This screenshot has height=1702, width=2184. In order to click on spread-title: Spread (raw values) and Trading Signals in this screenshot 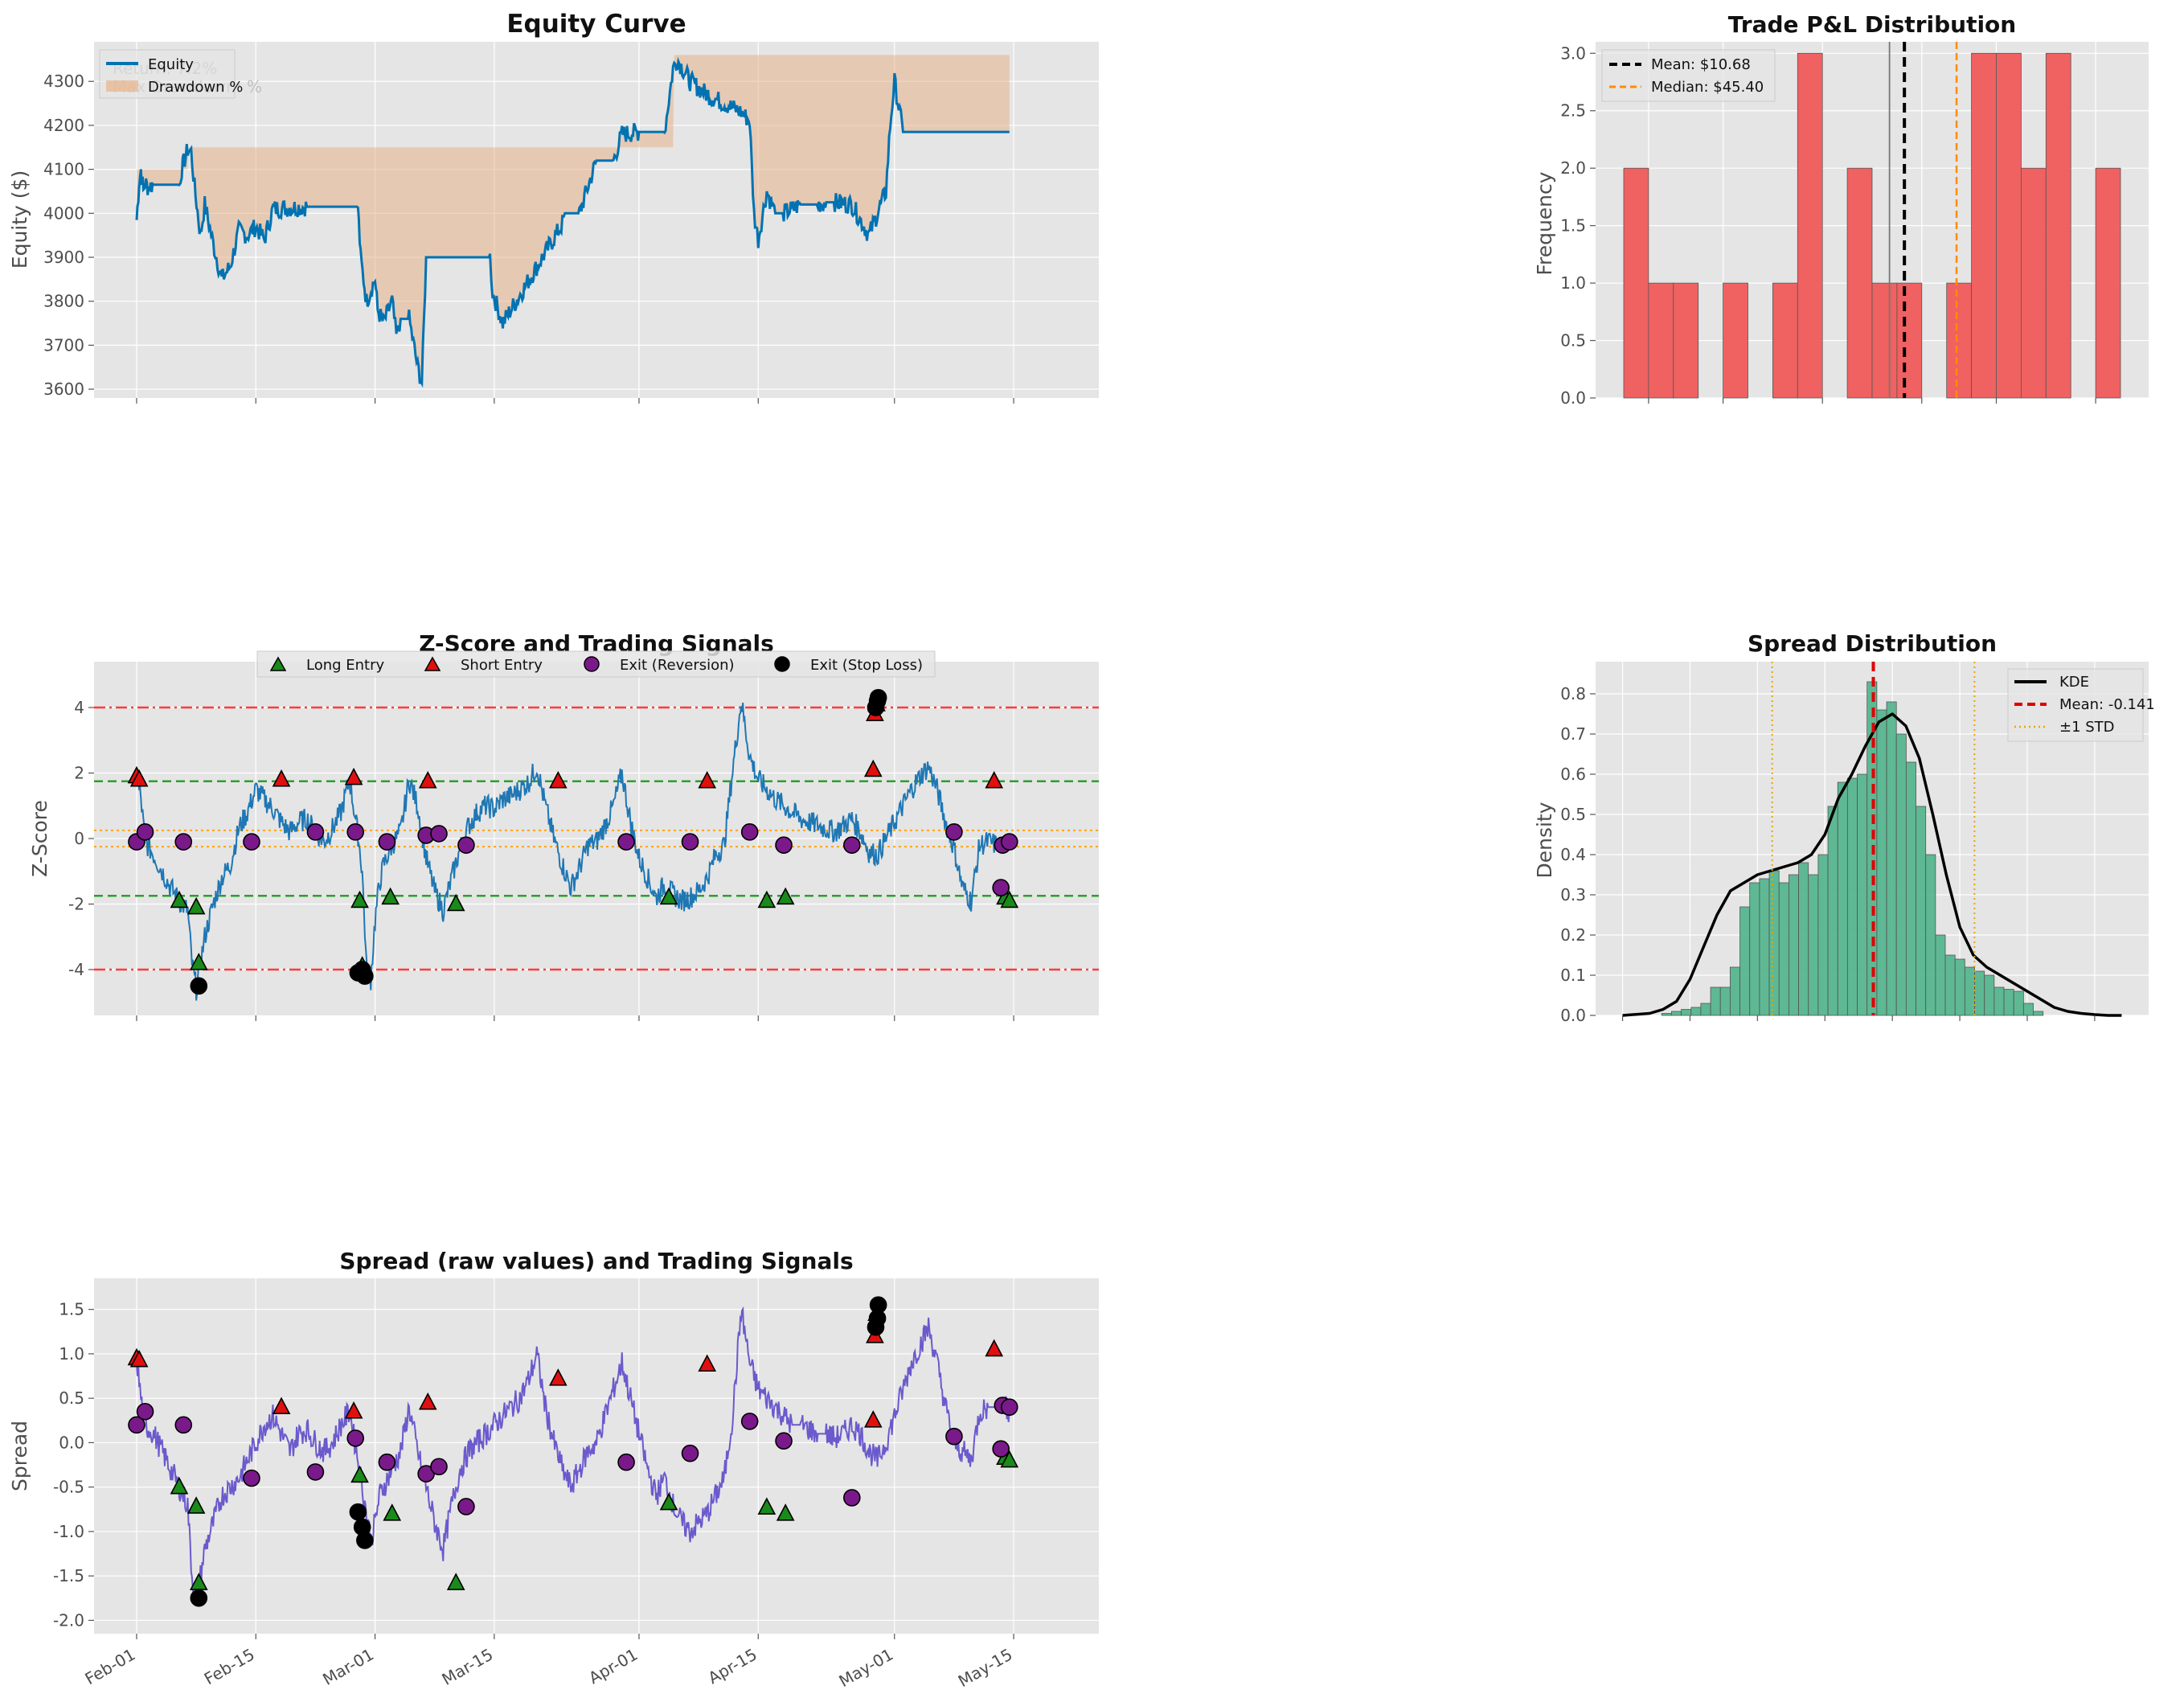, I will do `click(596, 1261)`.